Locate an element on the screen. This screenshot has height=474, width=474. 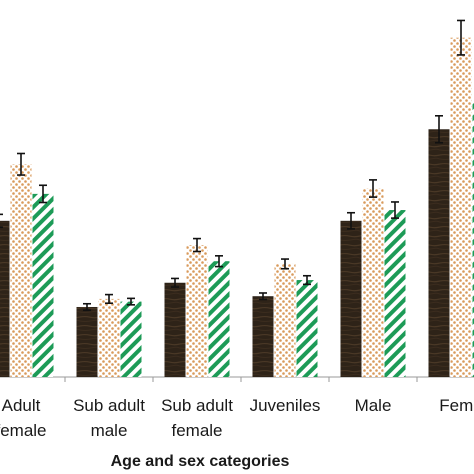
category-label: Fema is located at coordinates (456, 405).